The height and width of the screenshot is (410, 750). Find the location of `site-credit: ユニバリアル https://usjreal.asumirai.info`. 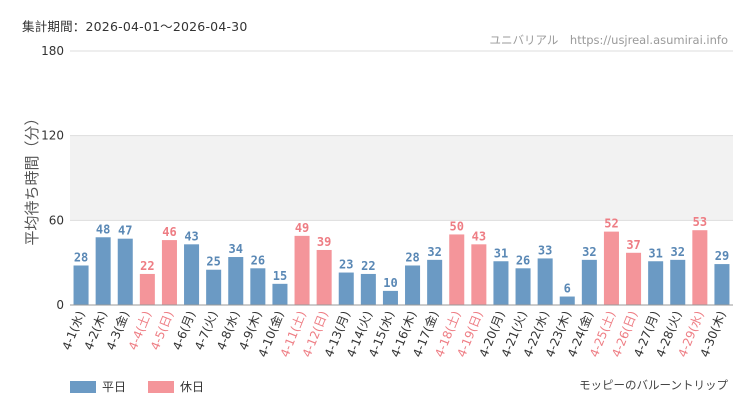

site-credit: ユニバリアル https://usjreal.asumirai.info is located at coordinates (608, 40).